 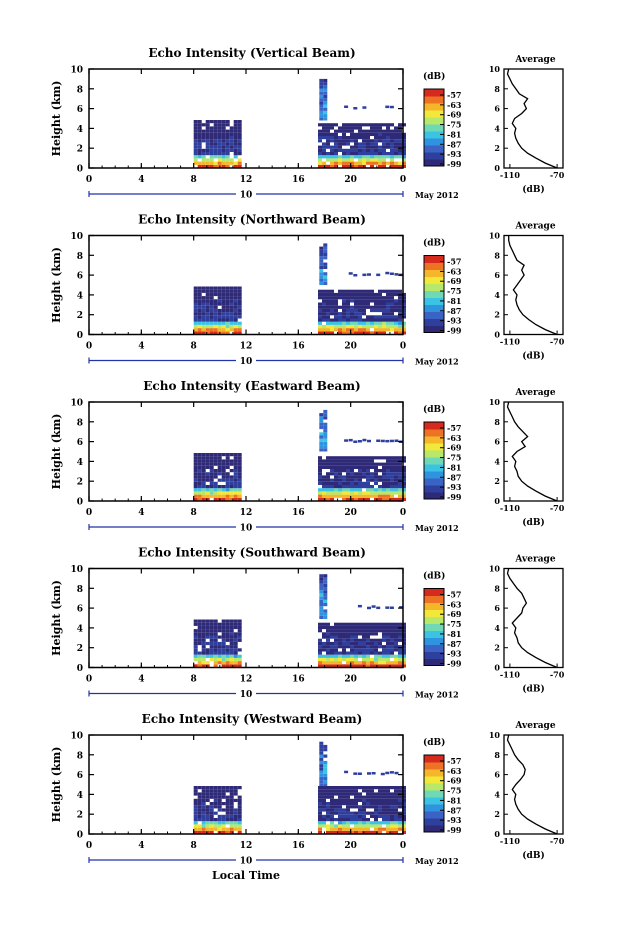 What do you see at coordinates (298, 680) in the screenshot?
I see `x-tick-label: 16` at bounding box center [298, 680].